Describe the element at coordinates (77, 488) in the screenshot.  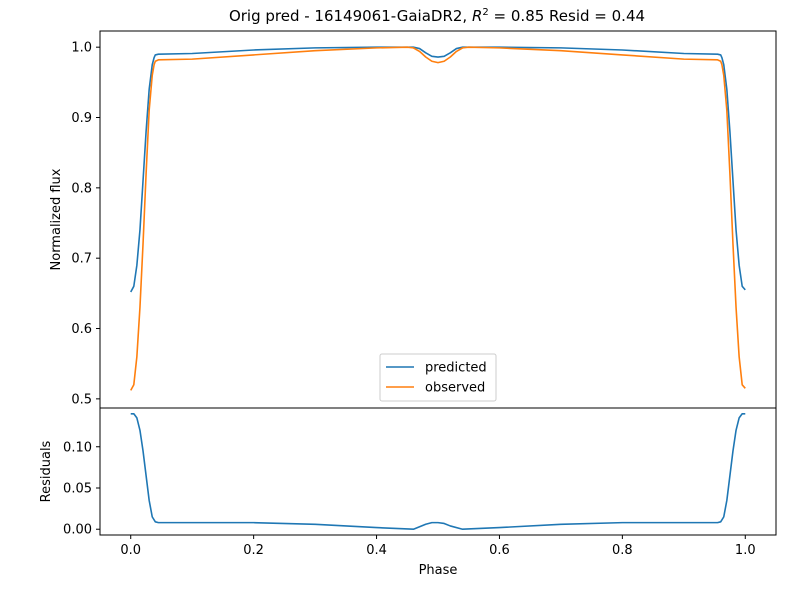
I see `residuals-y-tick-label: 0.05` at that location.